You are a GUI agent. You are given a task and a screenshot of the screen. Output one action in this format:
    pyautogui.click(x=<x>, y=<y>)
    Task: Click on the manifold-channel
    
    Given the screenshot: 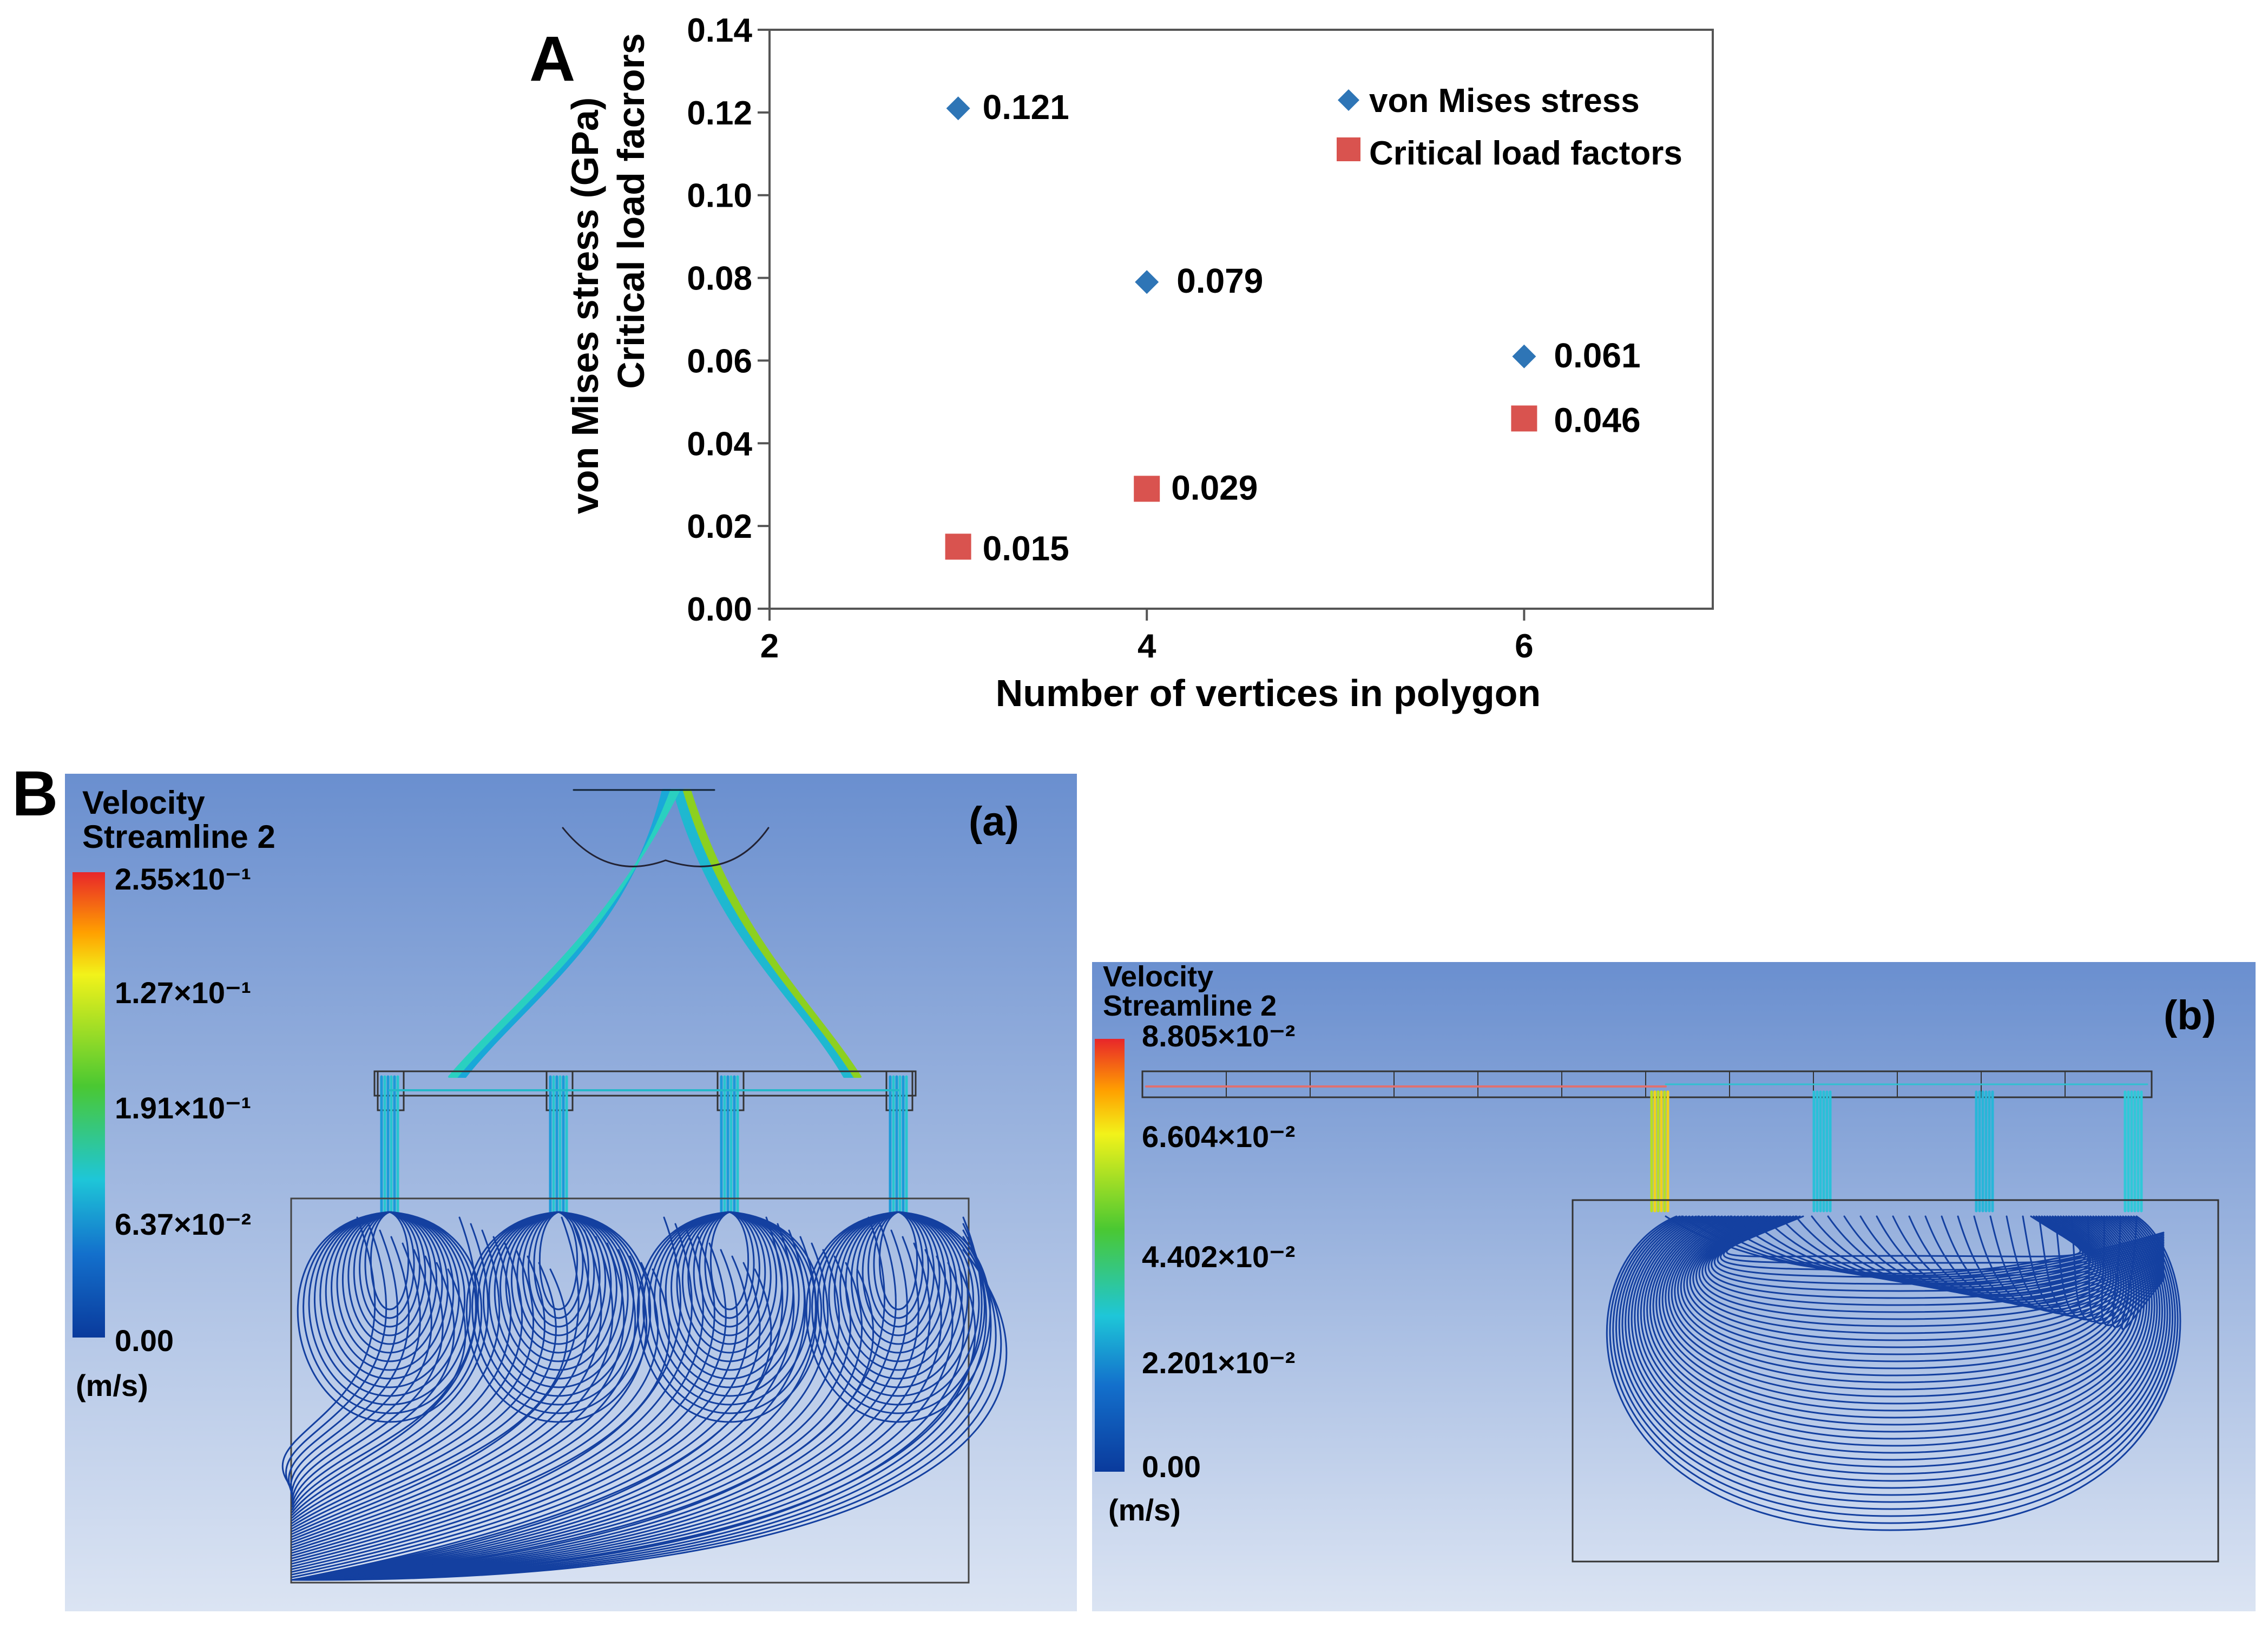 What is the action you would take?
    pyautogui.click(x=645, y=1083)
    